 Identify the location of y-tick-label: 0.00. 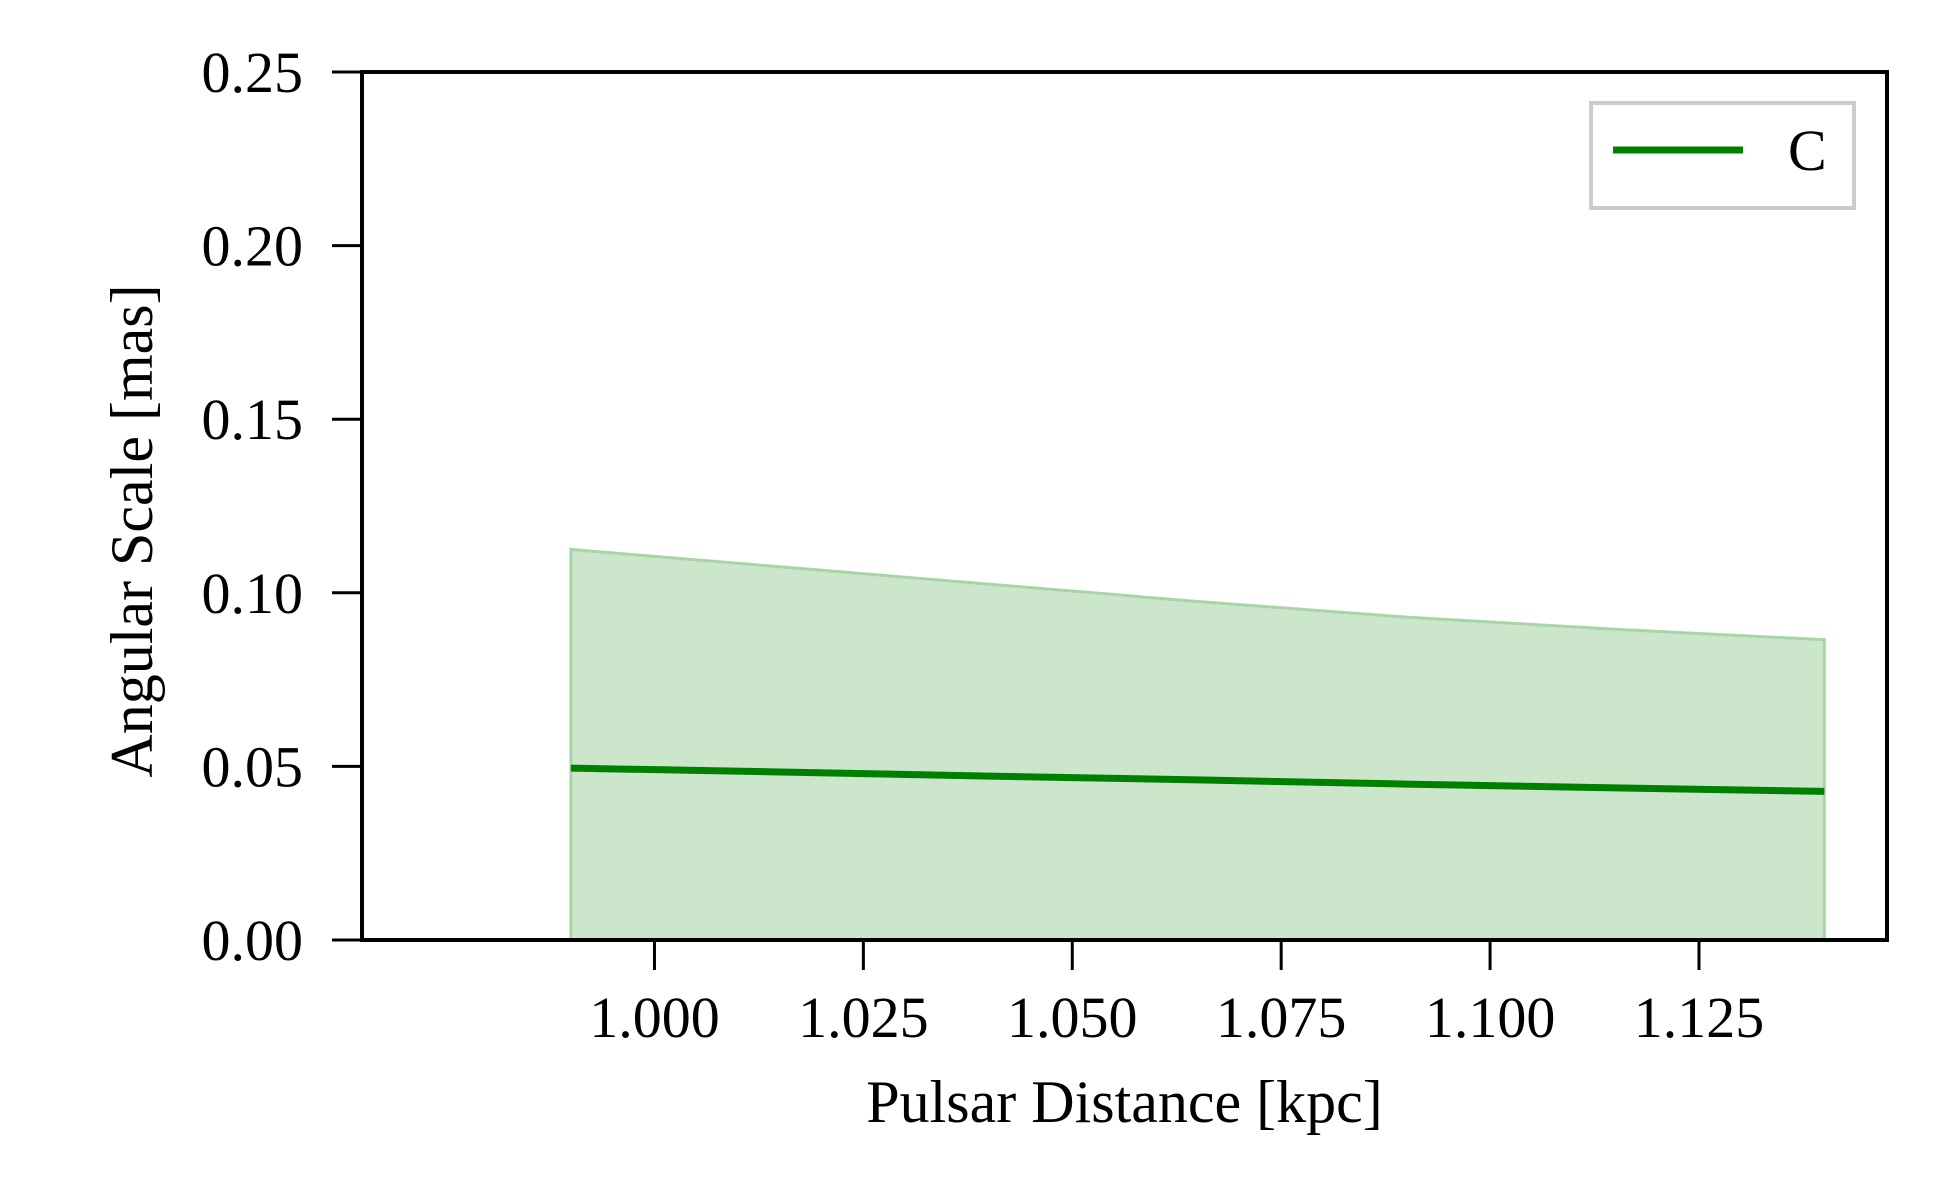
(253, 940).